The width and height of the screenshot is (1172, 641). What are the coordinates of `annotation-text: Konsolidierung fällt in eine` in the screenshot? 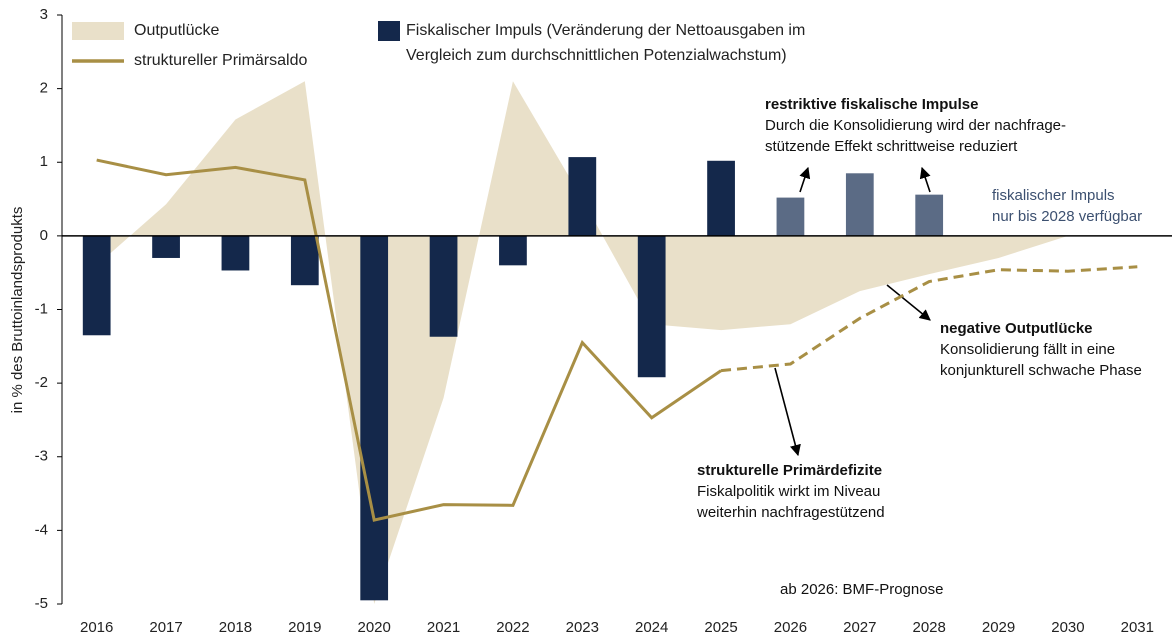 It's located at (1027, 349).